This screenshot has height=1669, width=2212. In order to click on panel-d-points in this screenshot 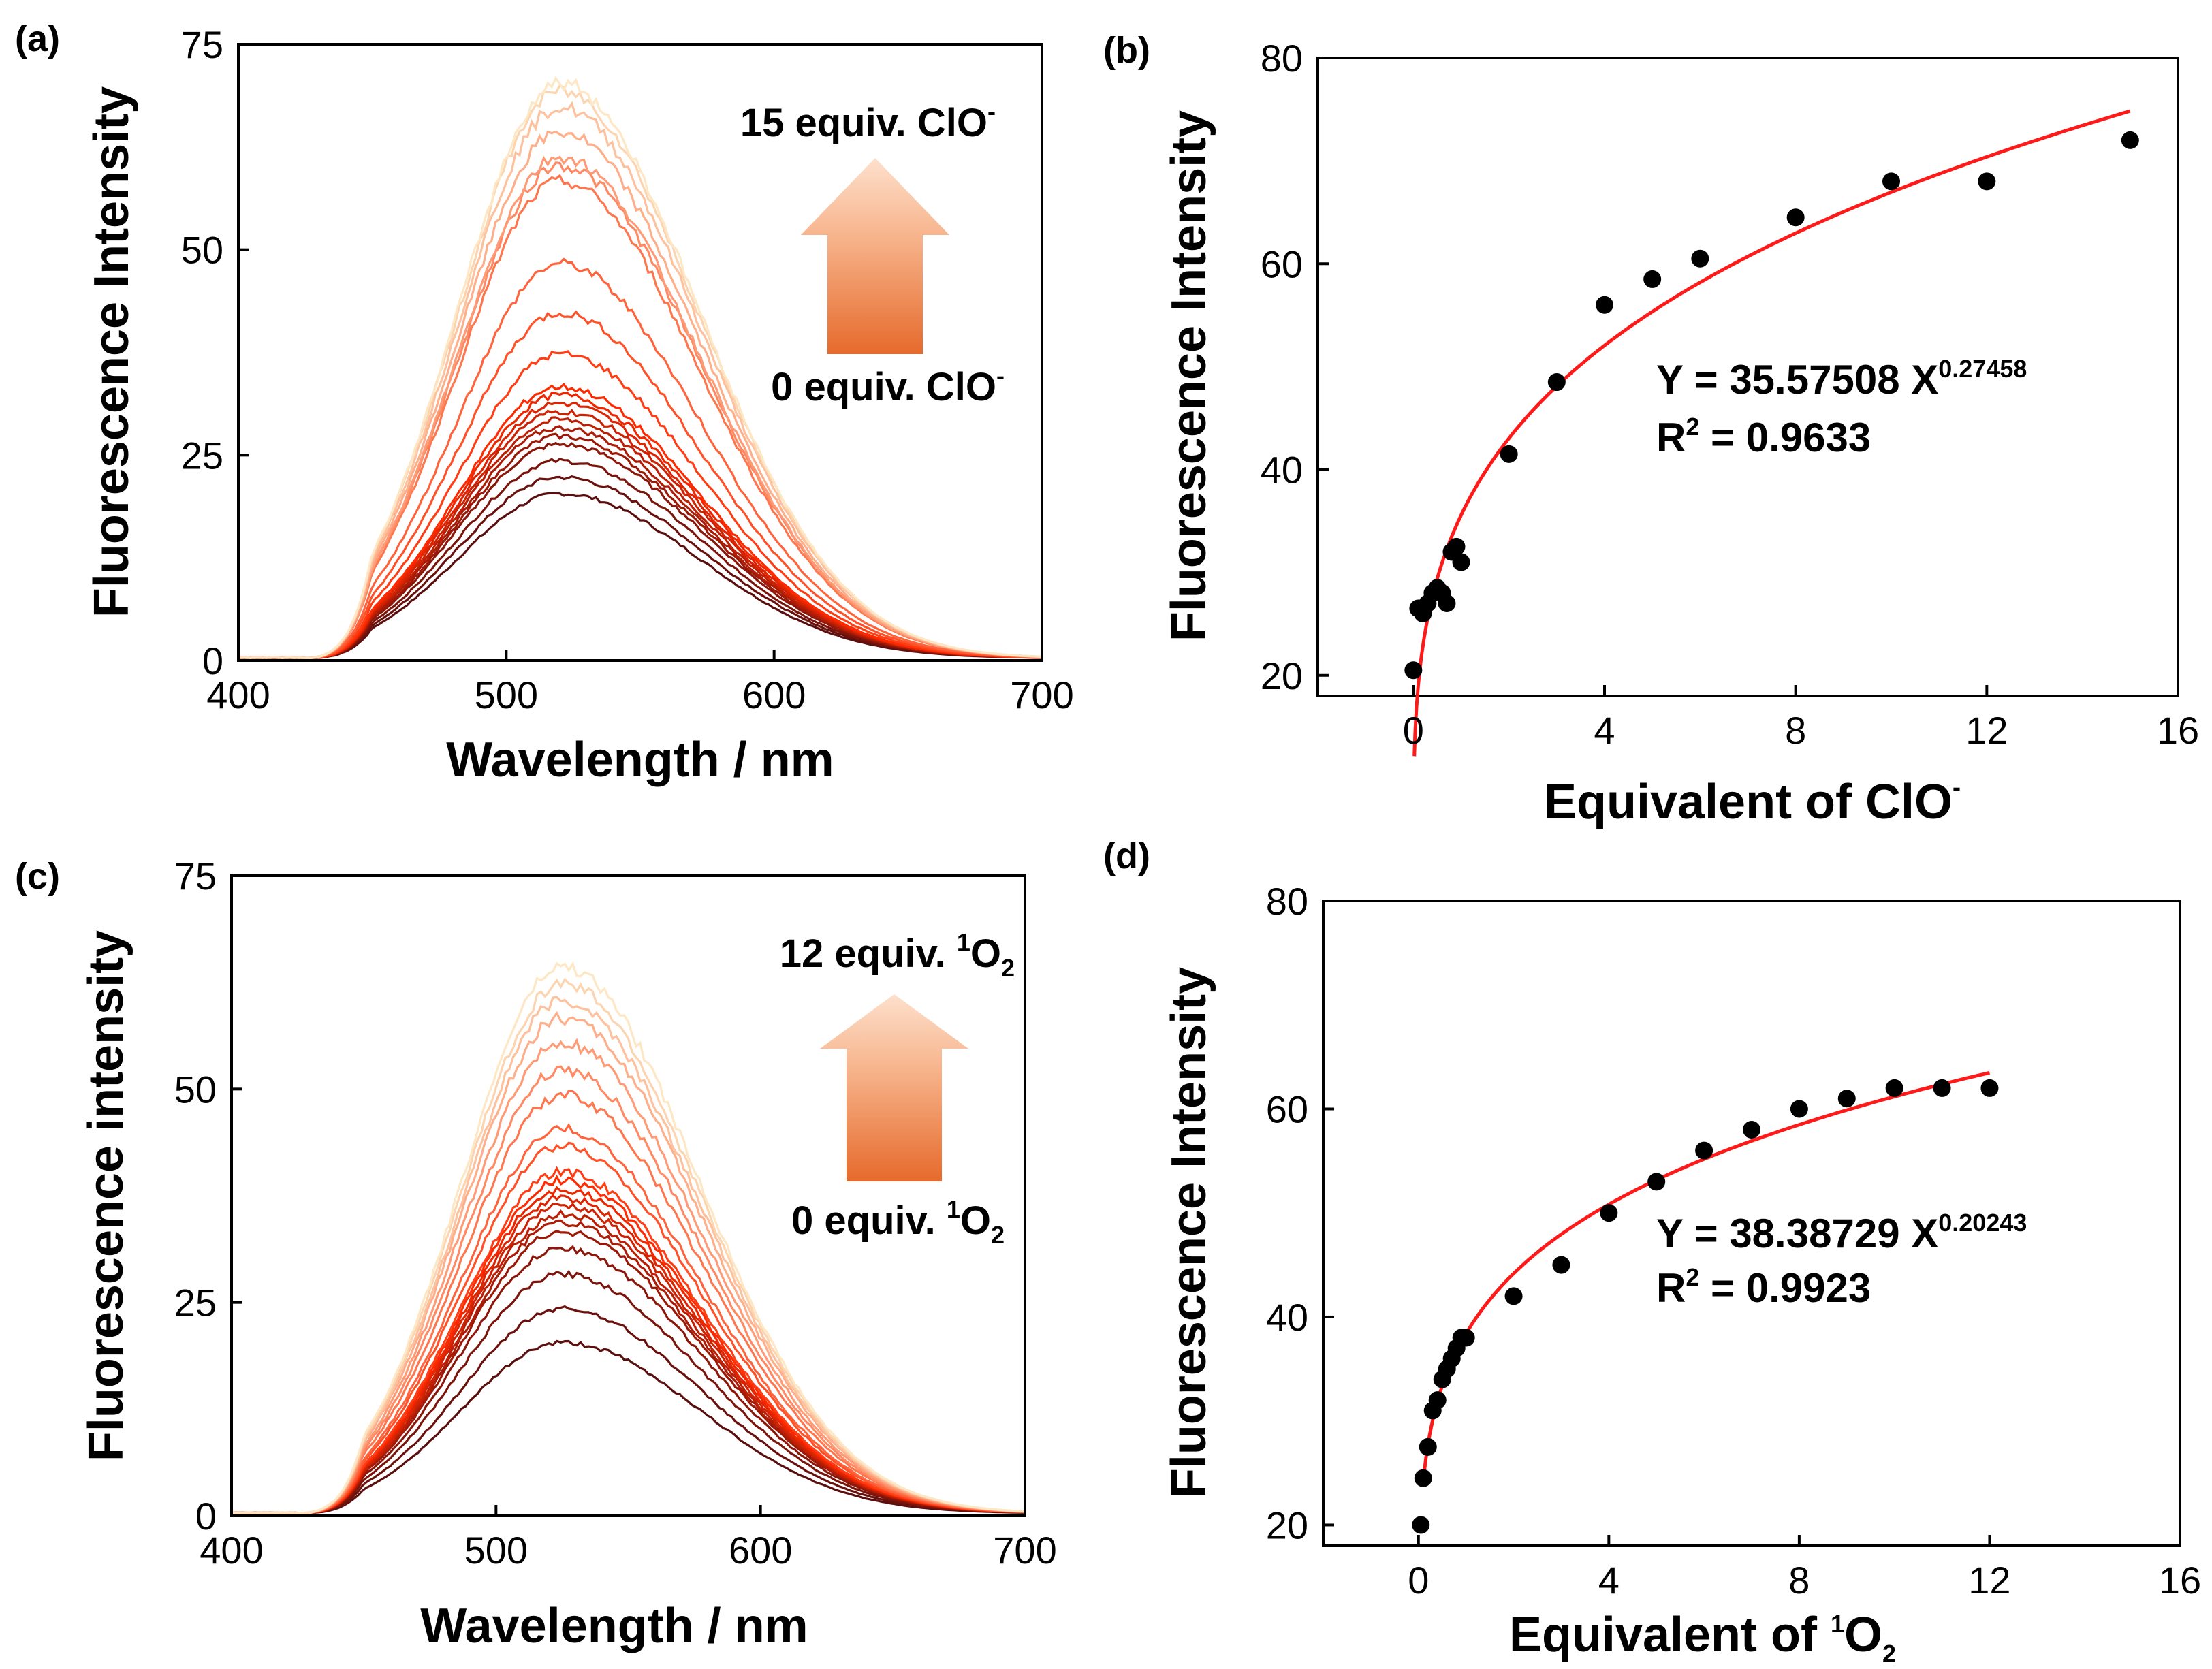, I will do `click(1705, 1306)`.